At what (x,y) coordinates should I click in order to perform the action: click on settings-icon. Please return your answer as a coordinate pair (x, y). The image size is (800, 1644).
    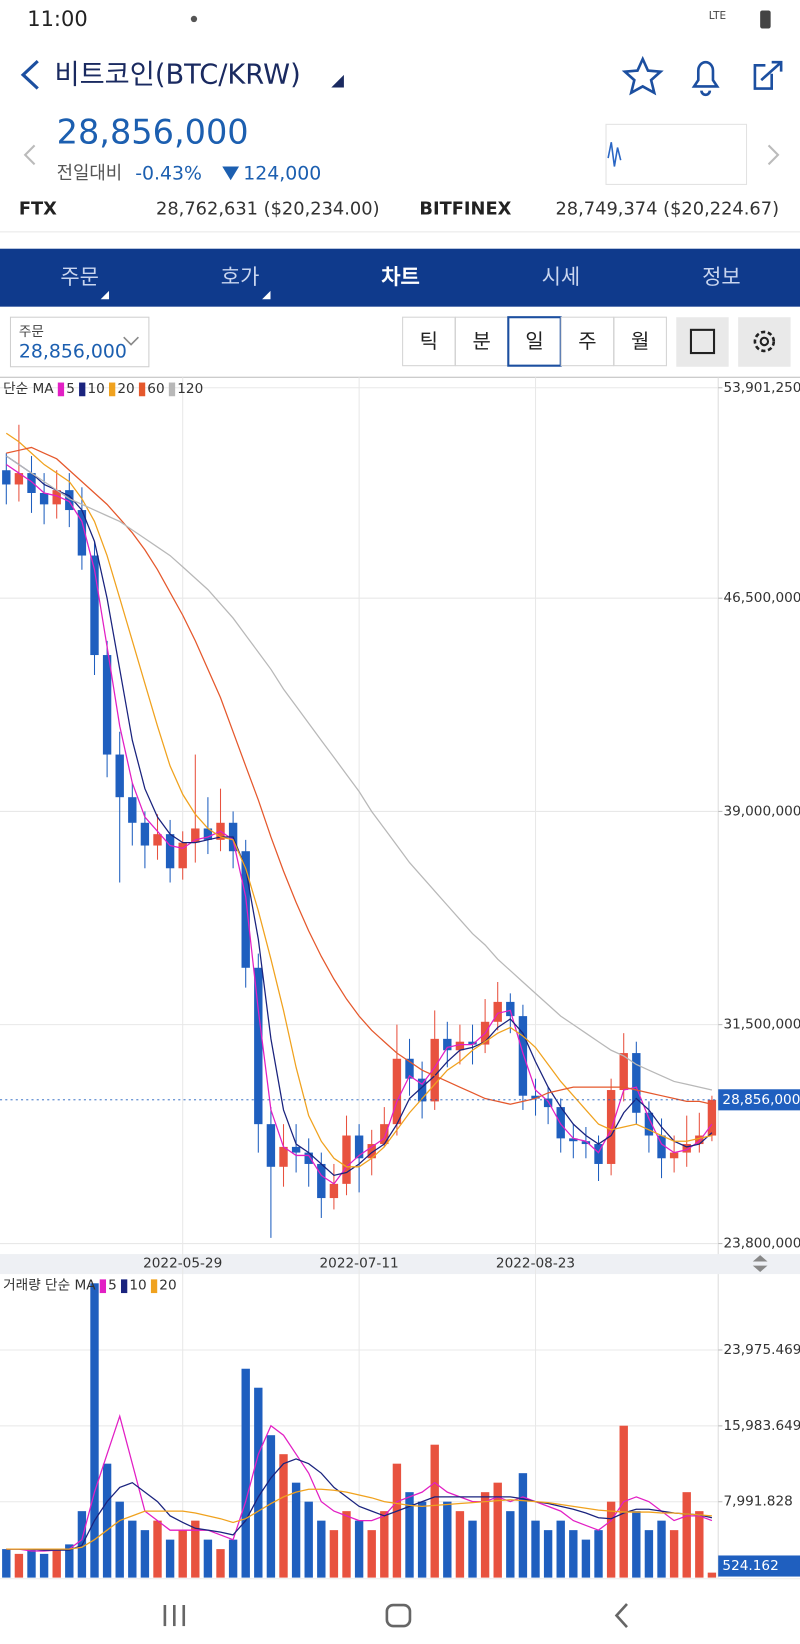
    Looking at the image, I should click on (764, 341).